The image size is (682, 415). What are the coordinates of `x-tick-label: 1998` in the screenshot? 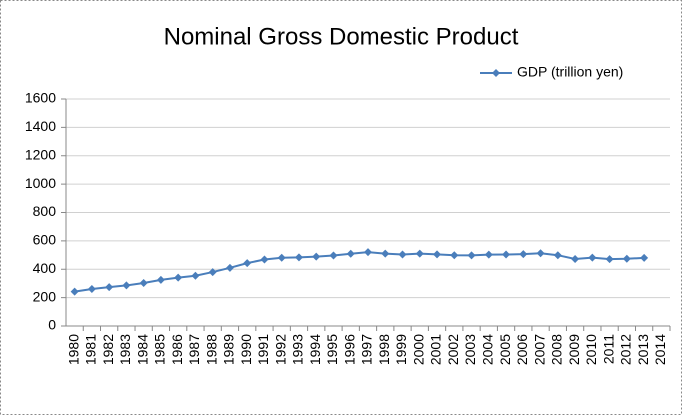 It's located at (384, 349).